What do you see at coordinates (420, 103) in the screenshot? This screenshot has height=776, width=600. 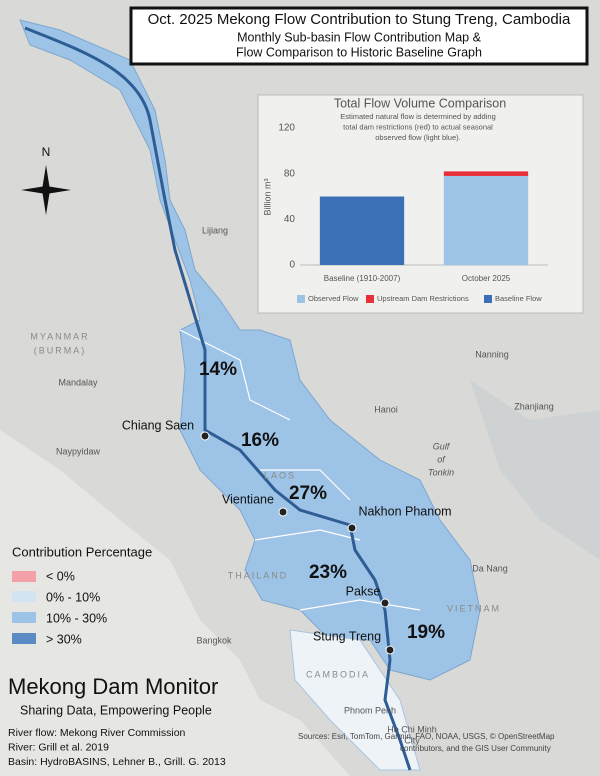 I see `chart-title: Total Flow Volume Comparison` at bounding box center [420, 103].